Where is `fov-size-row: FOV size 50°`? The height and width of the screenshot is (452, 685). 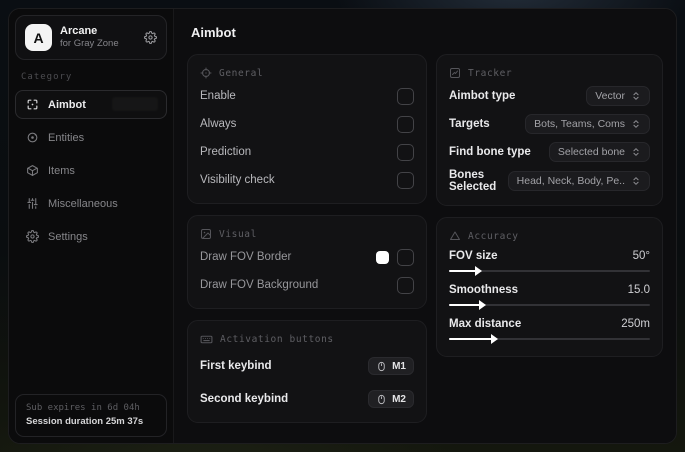 fov-size-row: FOV size 50° is located at coordinates (549, 263).